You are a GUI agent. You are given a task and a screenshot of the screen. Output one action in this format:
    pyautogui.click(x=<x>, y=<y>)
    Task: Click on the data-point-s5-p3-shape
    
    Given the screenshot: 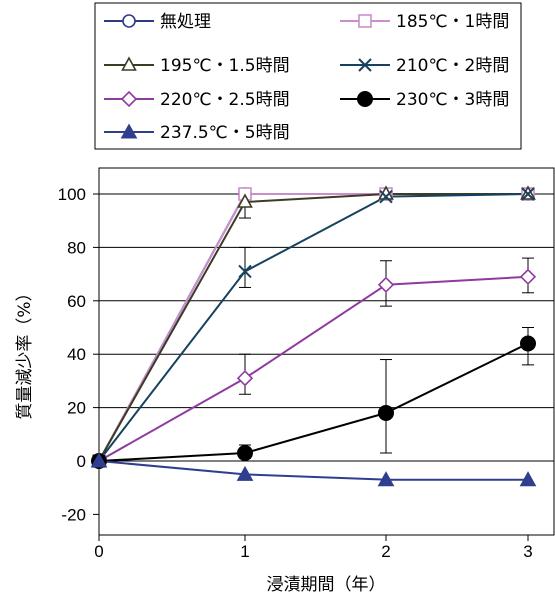 What is the action you would take?
    pyautogui.click(x=528, y=343)
    